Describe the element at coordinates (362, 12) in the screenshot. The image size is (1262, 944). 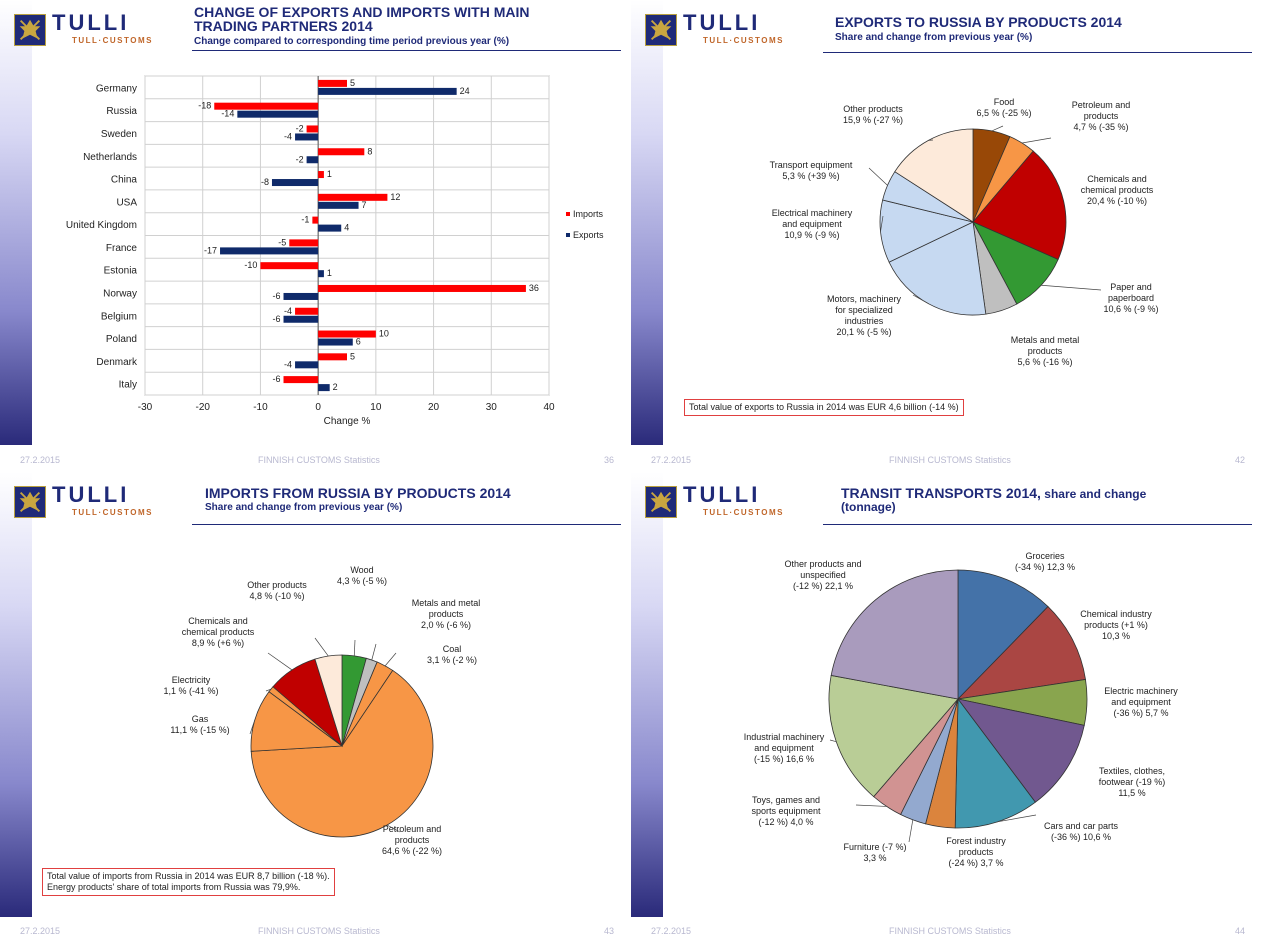
I see `slide-title-line1: CHANGE OF EXPORTS AND IMPORTS WITH MAIN` at that location.